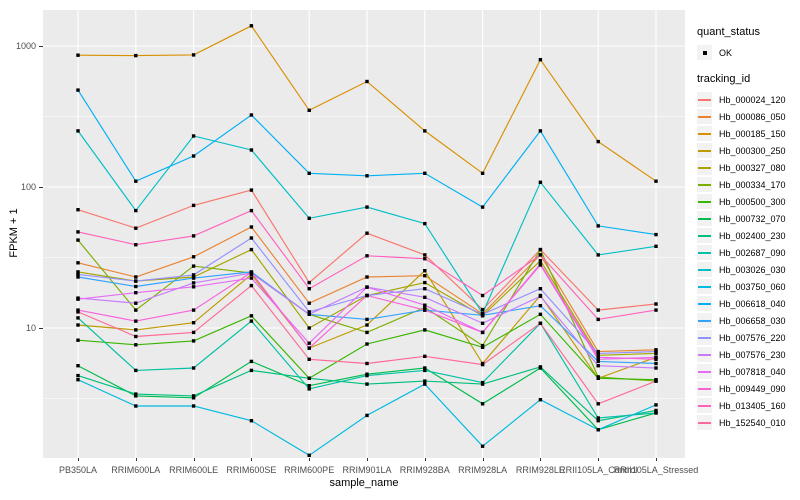 The width and height of the screenshot is (800, 500). What do you see at coordinates (752, 388) in the screenshot?
I see `legend-item-label: Hb_009449_090` at bounding box center [752, 388].